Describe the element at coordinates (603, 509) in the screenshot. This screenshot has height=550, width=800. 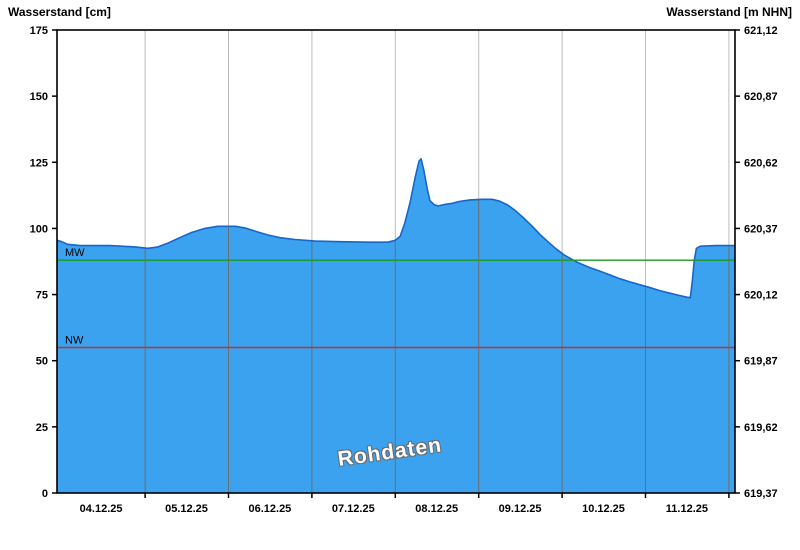
I see `x-date-label: 10.12.25` at that location.